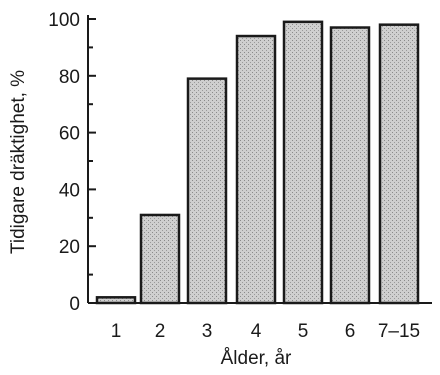  I want to click on x-axis-label: Ålder, år, so click(256, 358).